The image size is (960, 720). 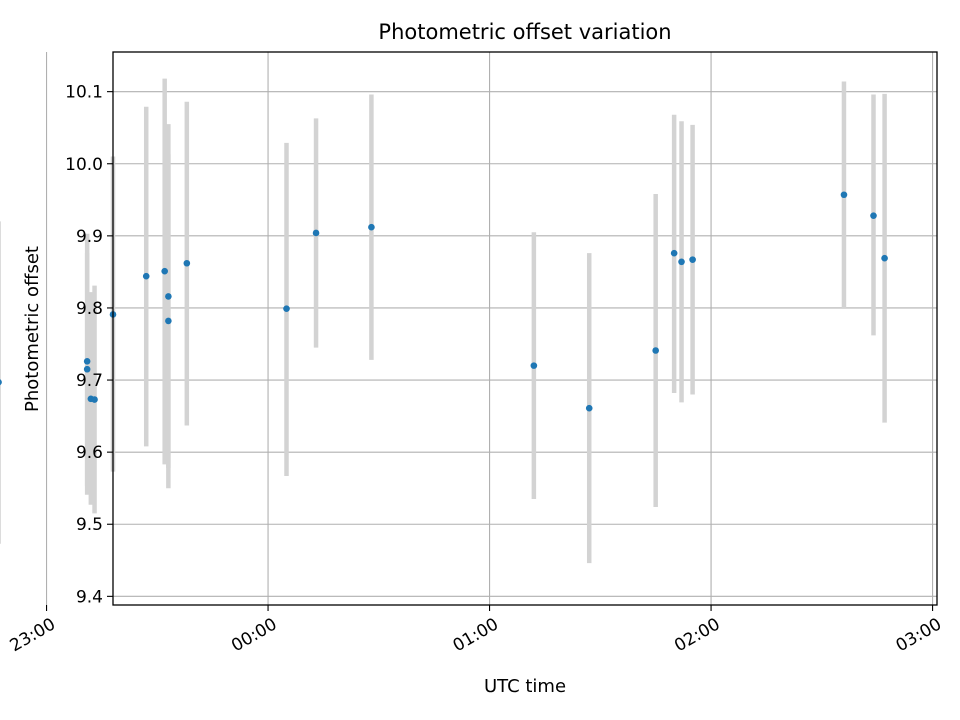 I want to click on y-axis-ticks: 9.4 9.5 9.6 9.7 9.8 9.9 10.0 10.1, so click(x=89, y=345).